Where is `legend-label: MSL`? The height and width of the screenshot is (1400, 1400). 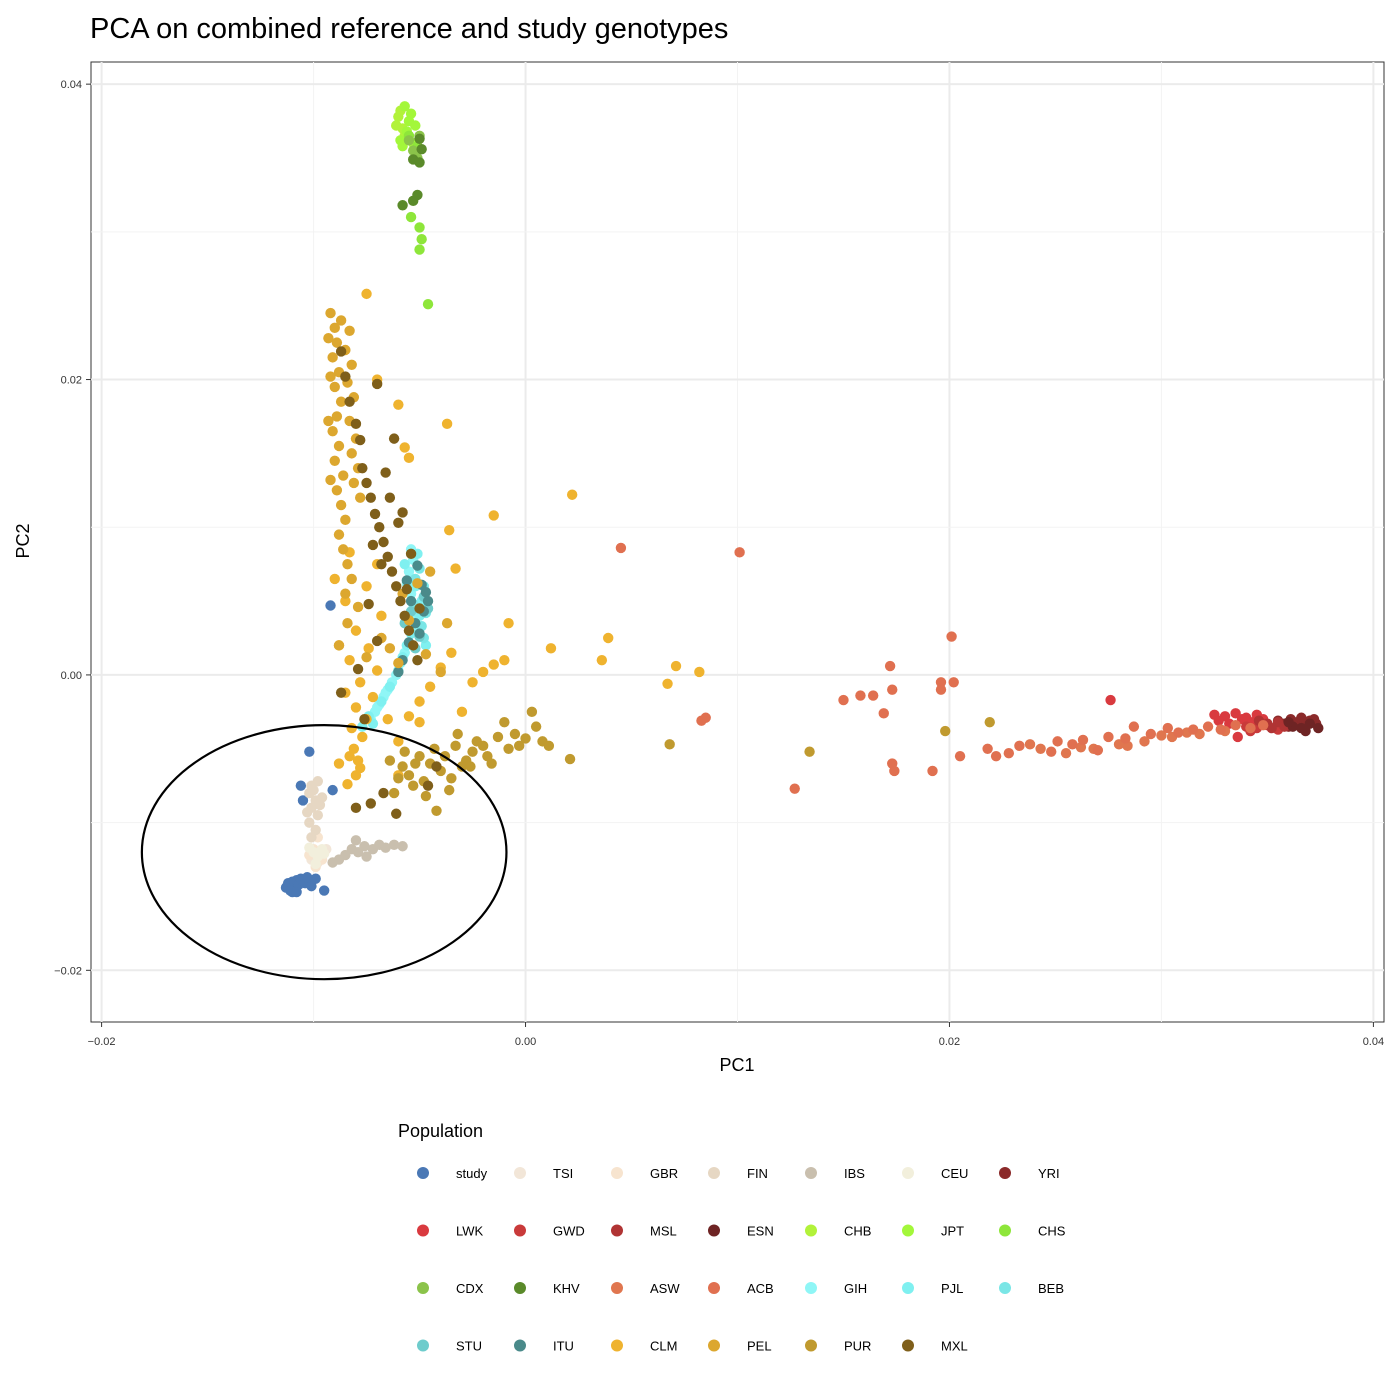
legend-label: MSL is located at coordinates (663, 1231).